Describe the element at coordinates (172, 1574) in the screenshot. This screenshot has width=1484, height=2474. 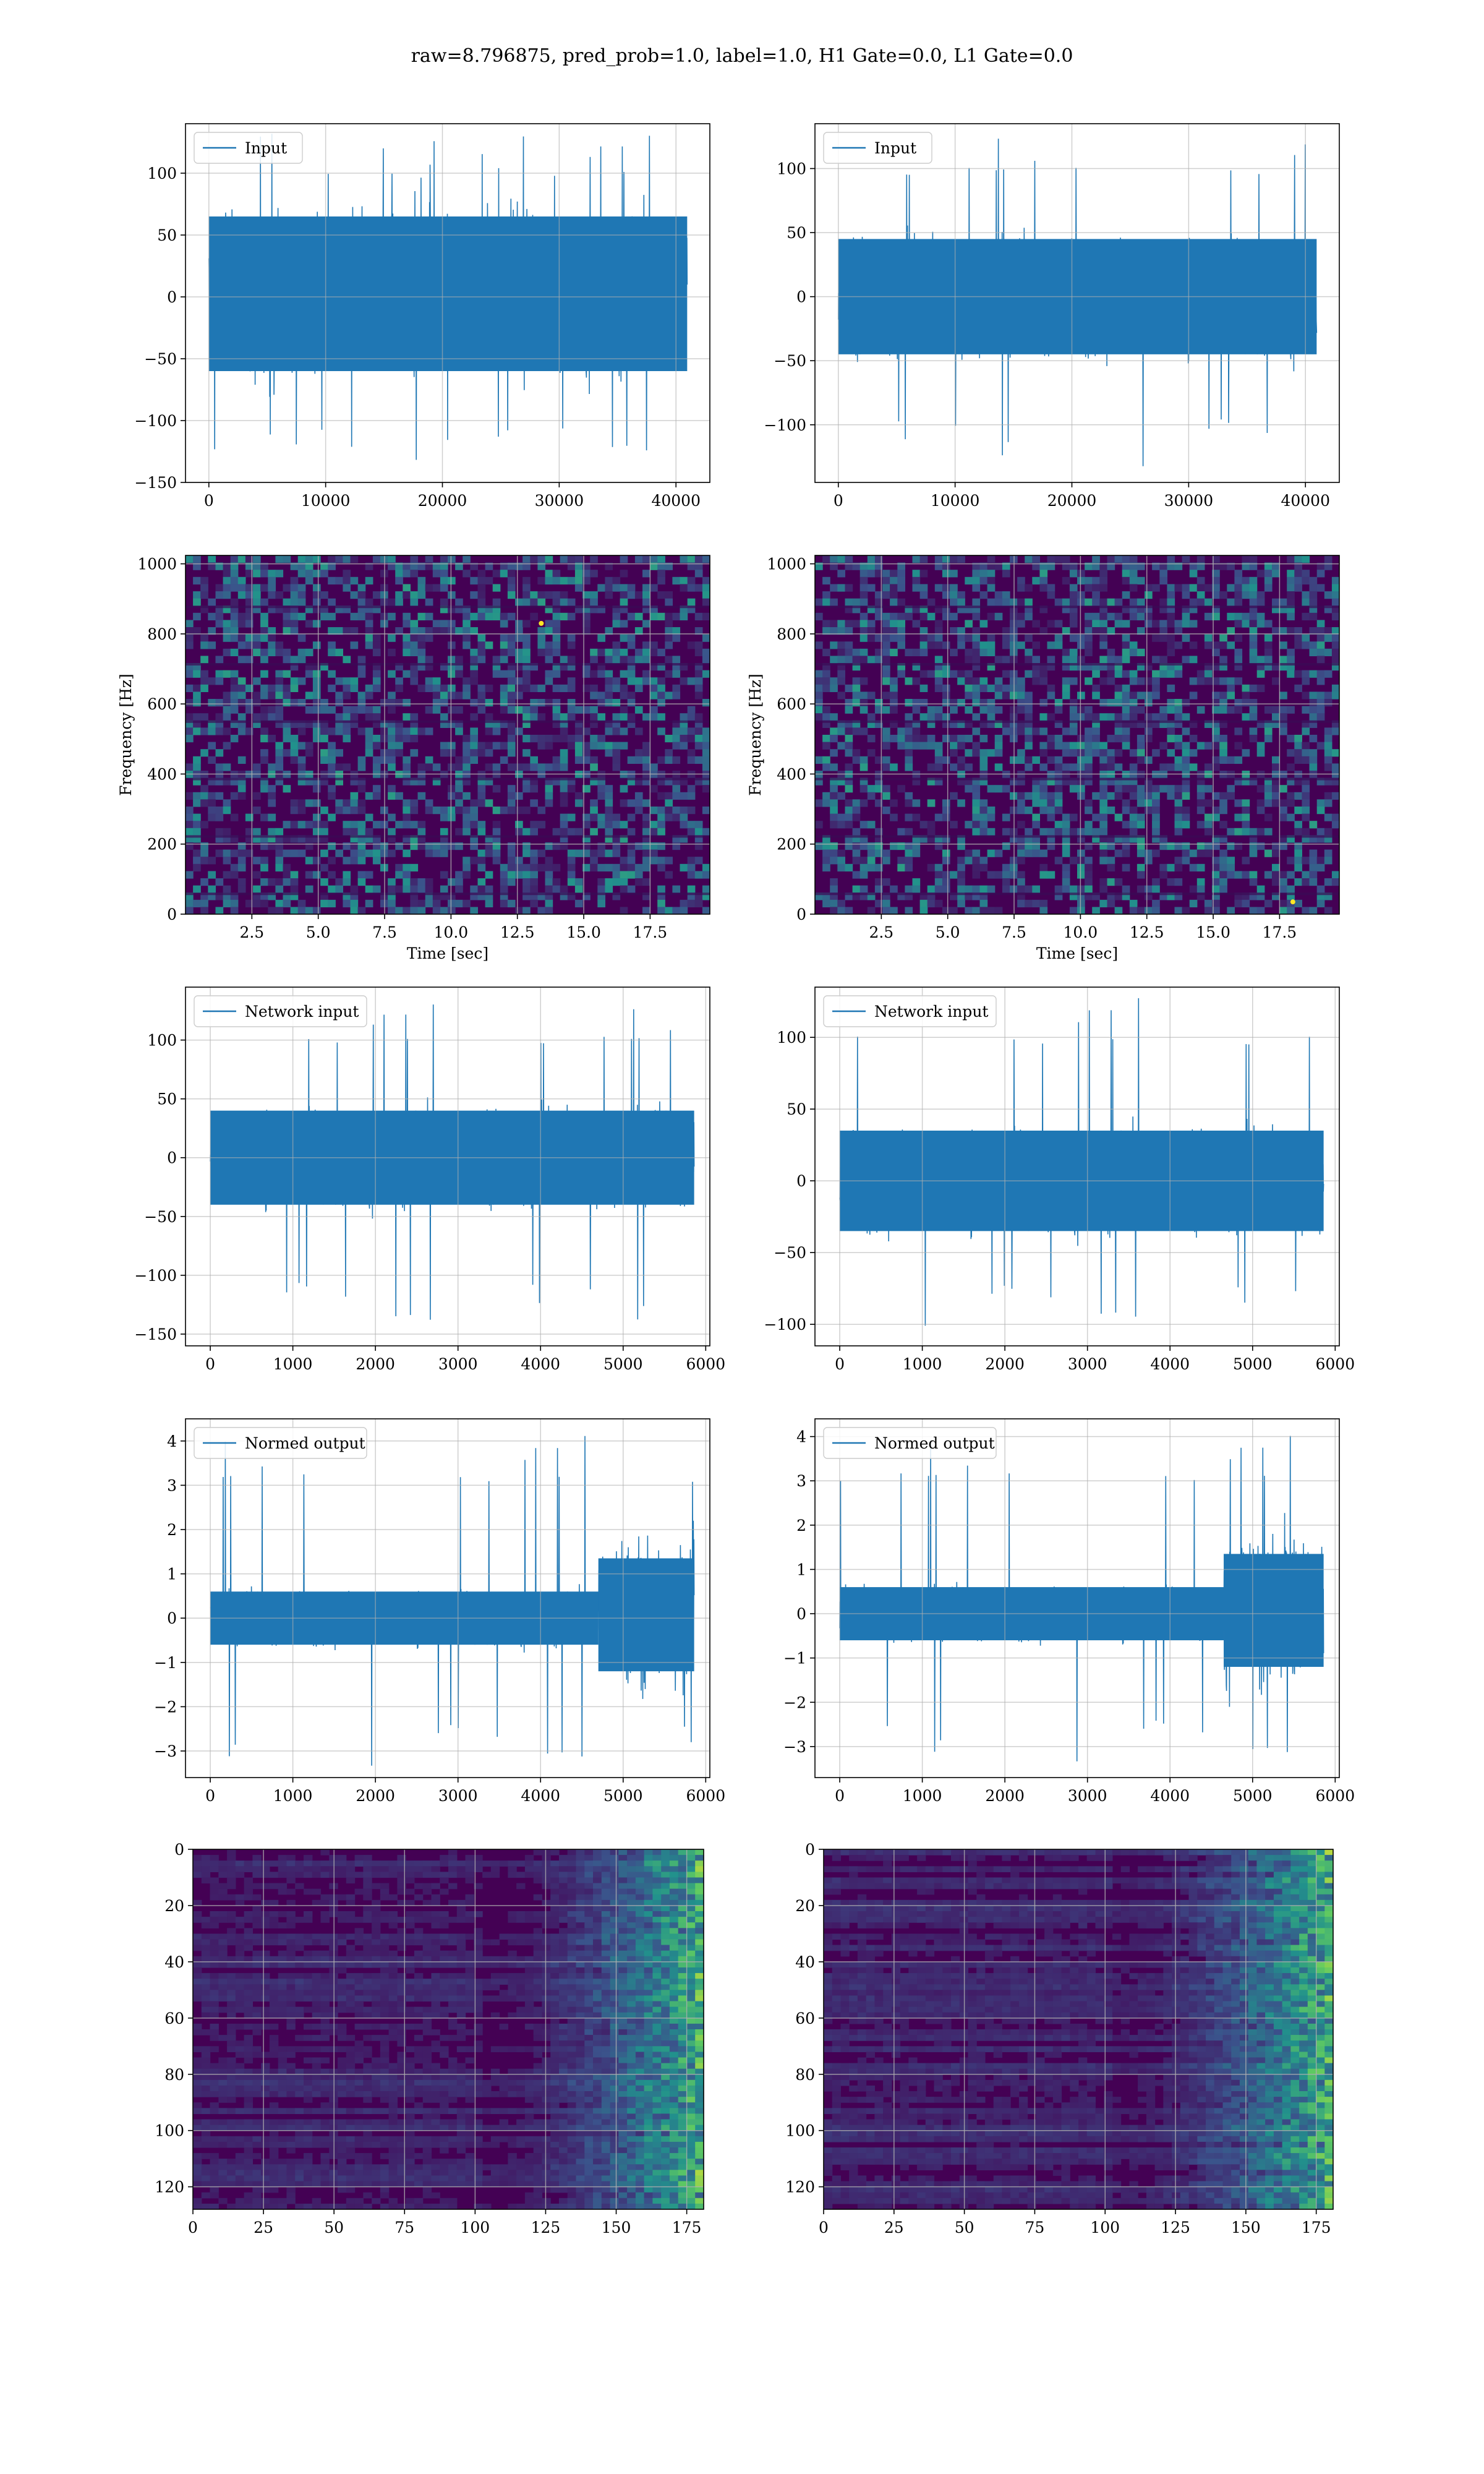
I see `y-tick-label: 1` at that location.